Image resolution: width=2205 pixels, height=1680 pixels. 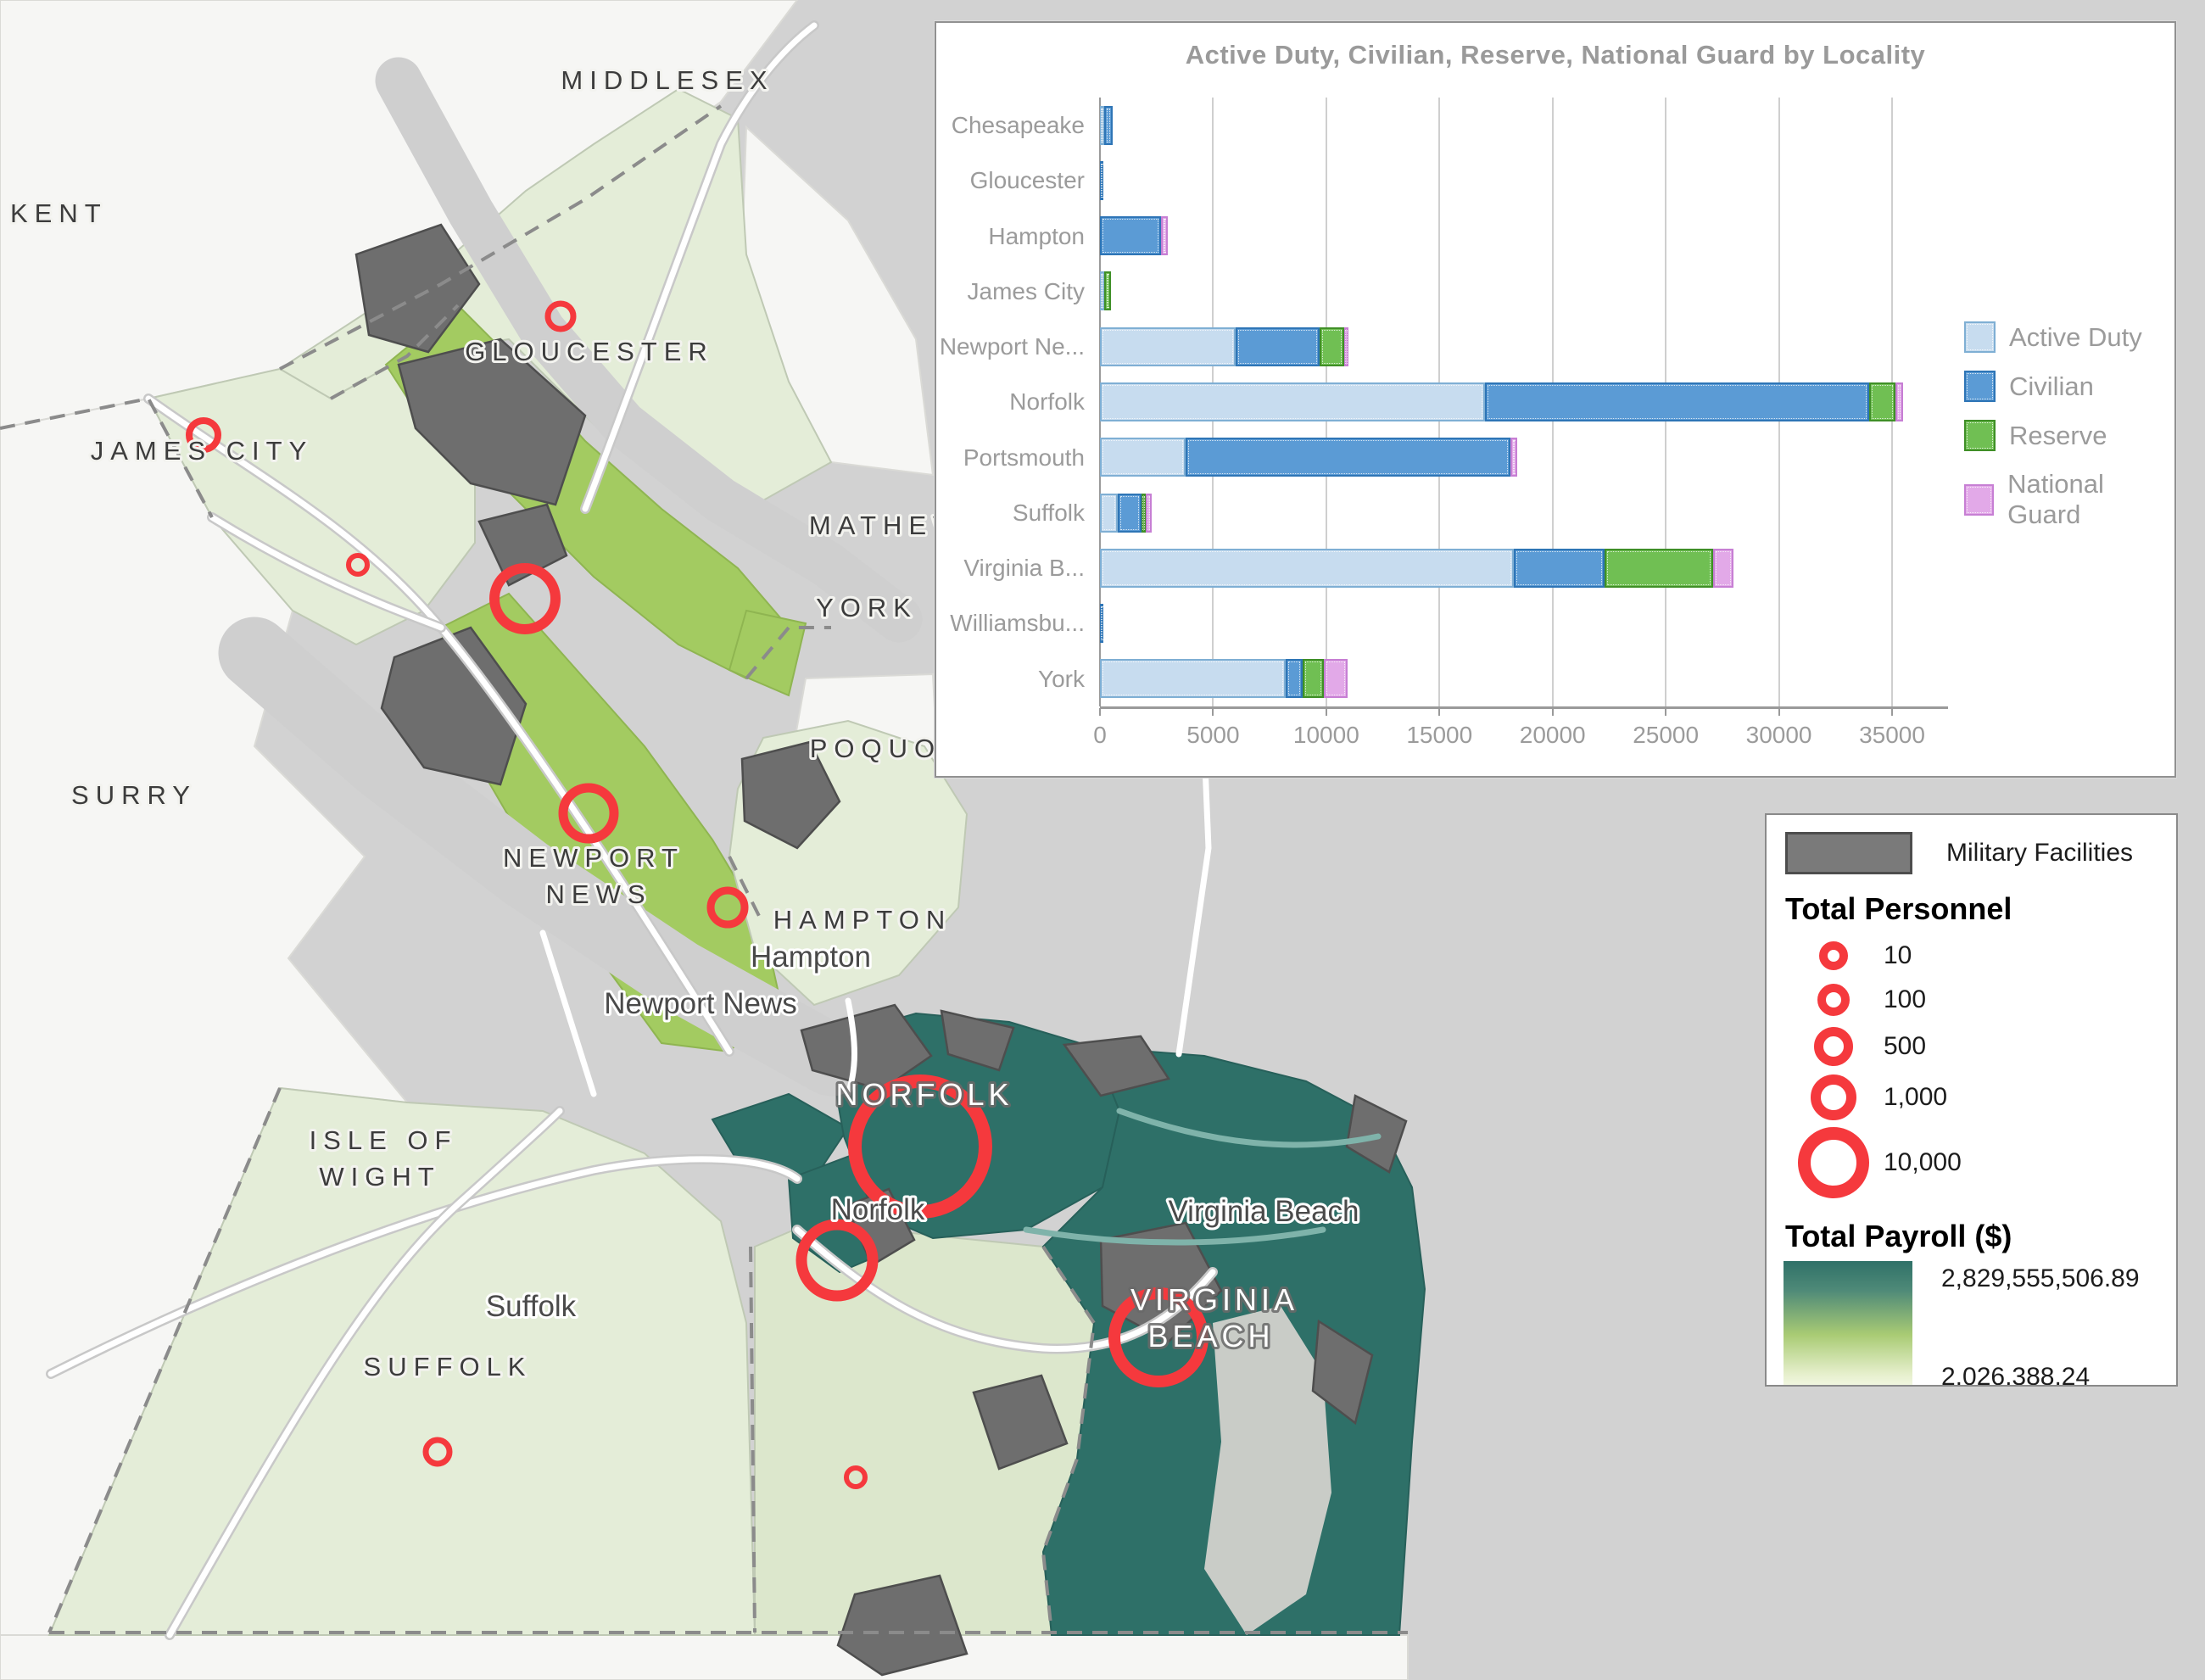 I want to click on map-label-norfolk: NORFOLK, so click(x=924, y=1094).